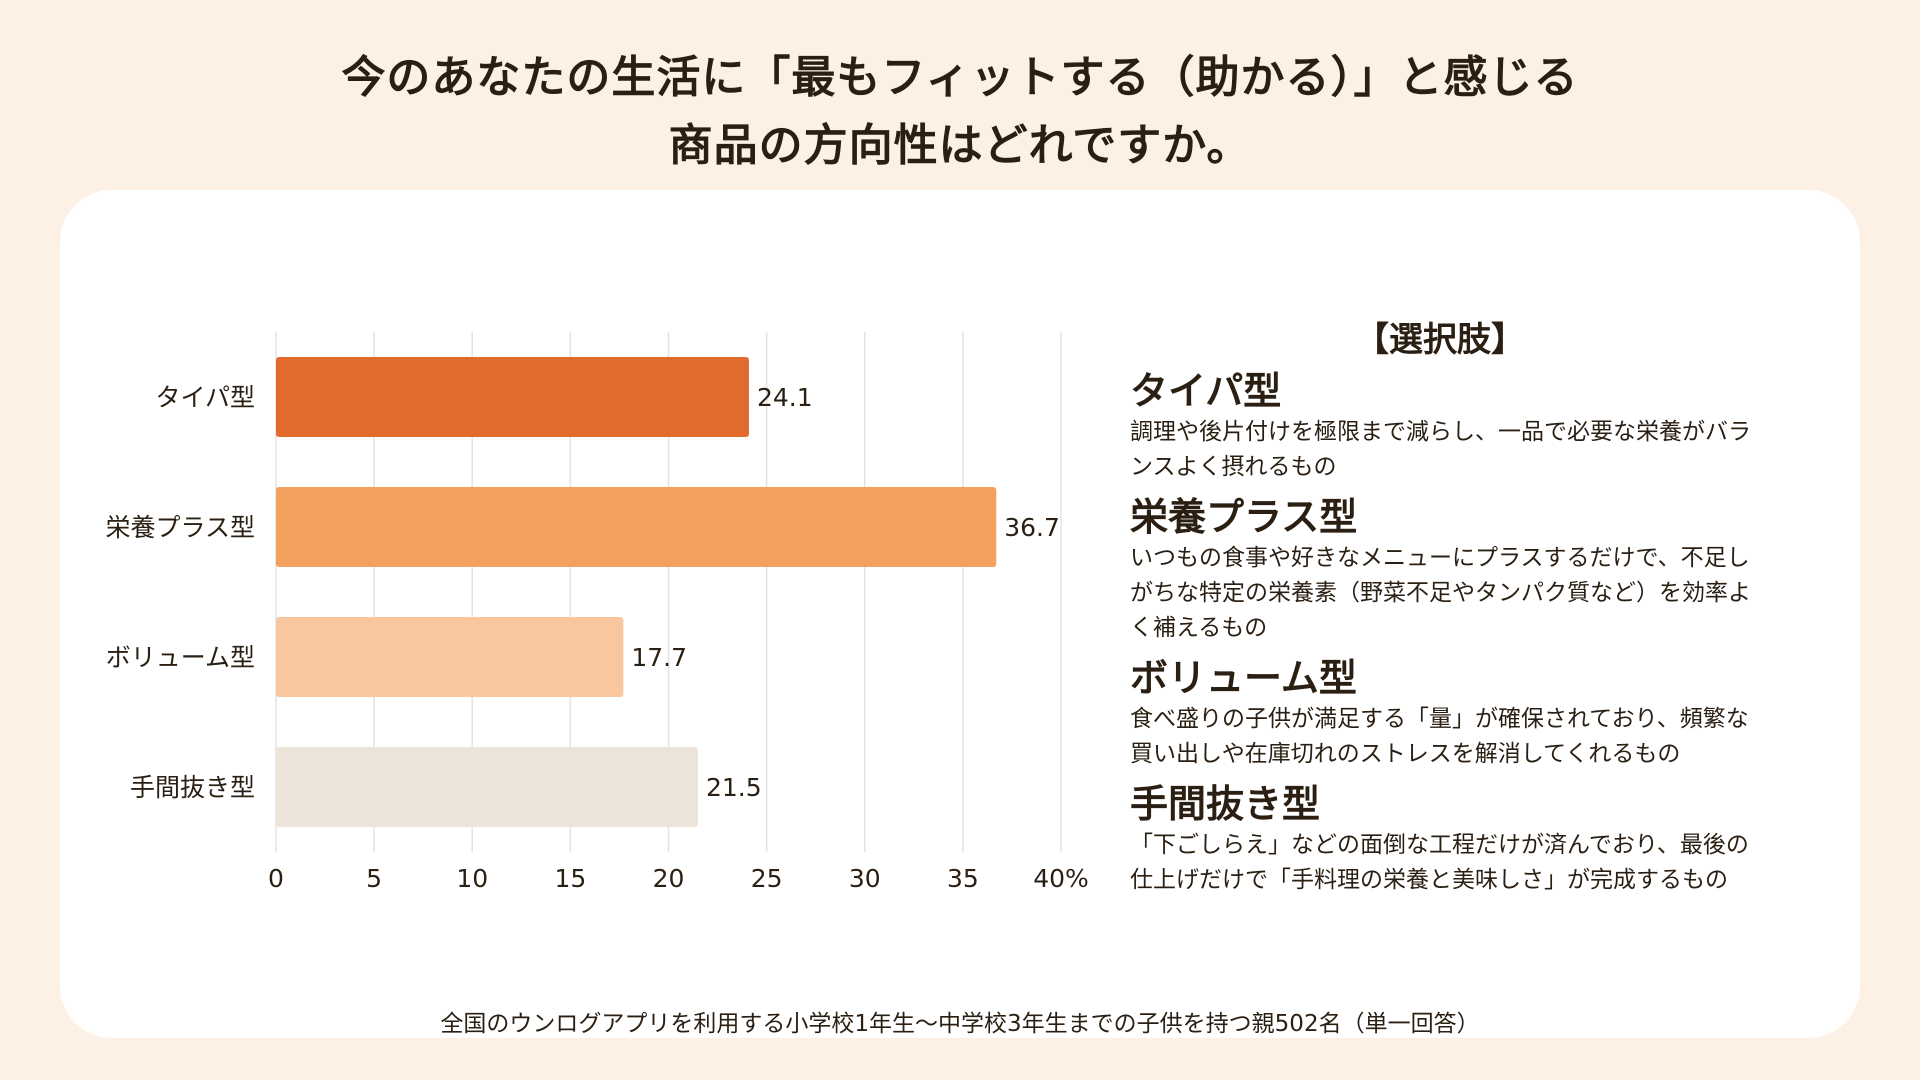 The image size is (1920, 1080). Describe the element at coordinates (276, 878) in the screenshot. I see `x-tick-label: 0` at that location.